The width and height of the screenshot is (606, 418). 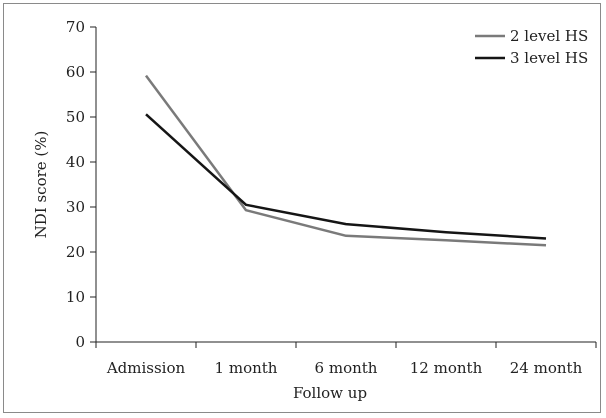 What do you see at coordinates (75, 297) in the screenshot?
I see `y-tick-label: 10` at bounding box center [75, 297].